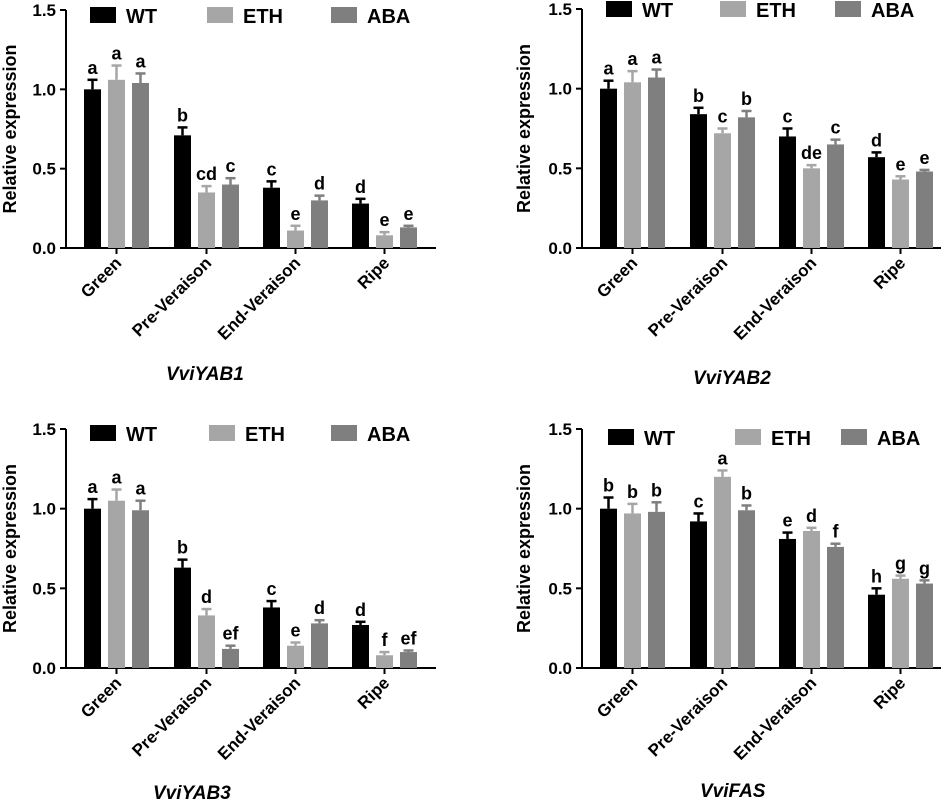 The image size is (941, 809). What do you see at coordinates (892, 11) in the screenshot?
I see `p2-legend-label-aba: ABA` at bounding box center [892, 11].